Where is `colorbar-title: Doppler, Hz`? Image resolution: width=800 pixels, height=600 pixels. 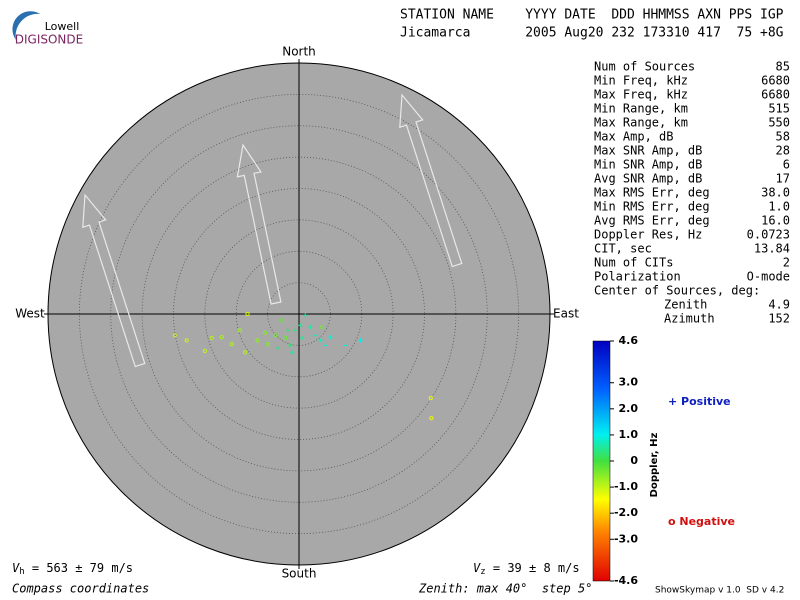
colorbar-title: Doppler, Hz is located at coordinates (654, 465).